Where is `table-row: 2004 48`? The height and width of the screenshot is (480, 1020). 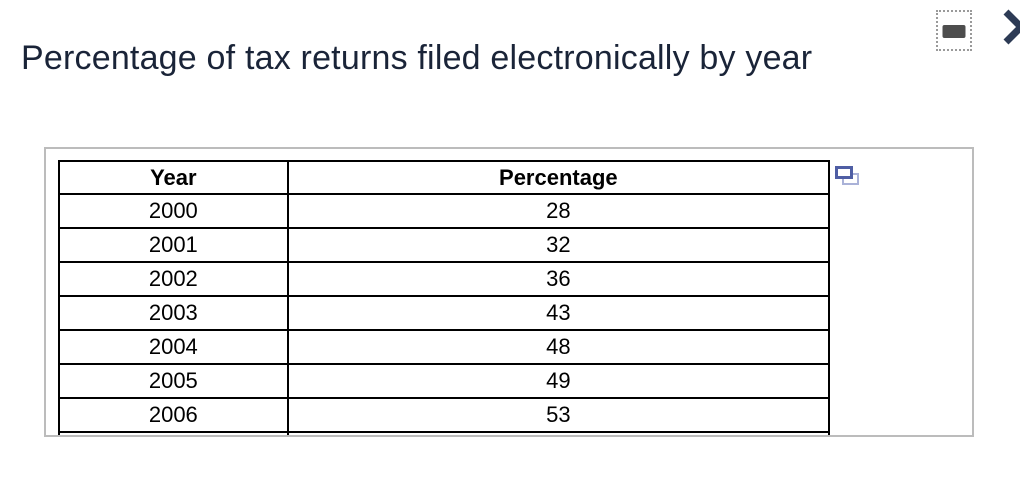
table-row: 2004 48 is located at coordinates (444, 347).